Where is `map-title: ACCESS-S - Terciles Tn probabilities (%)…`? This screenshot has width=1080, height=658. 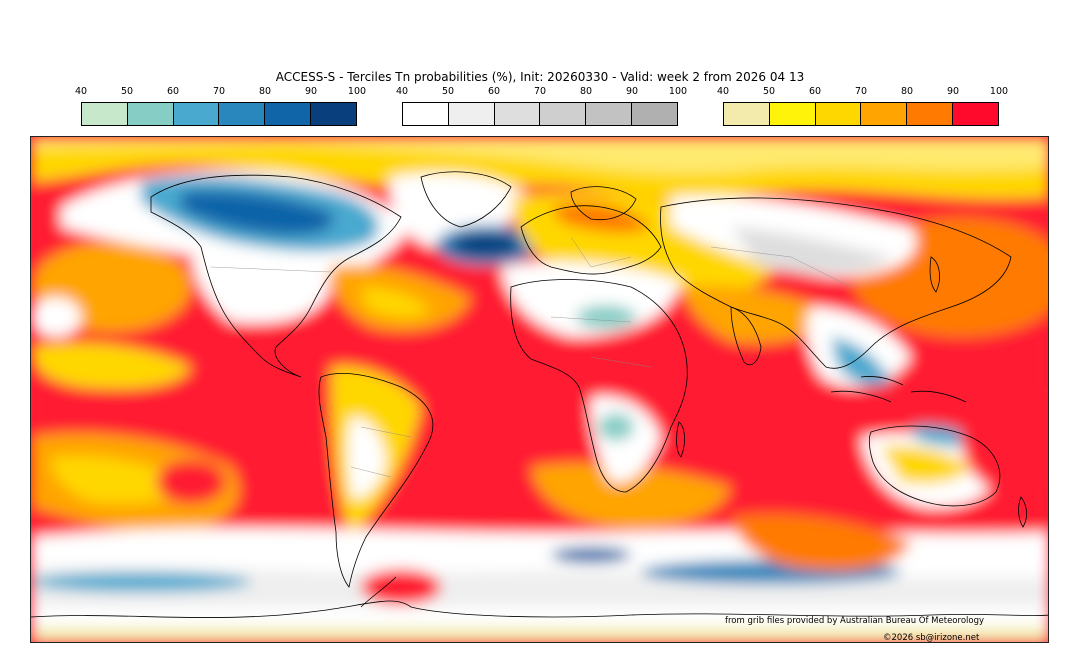 map-title: ACCESS-S - Terciles Tn probabilities (%)… is located at coordinates (540, 77).